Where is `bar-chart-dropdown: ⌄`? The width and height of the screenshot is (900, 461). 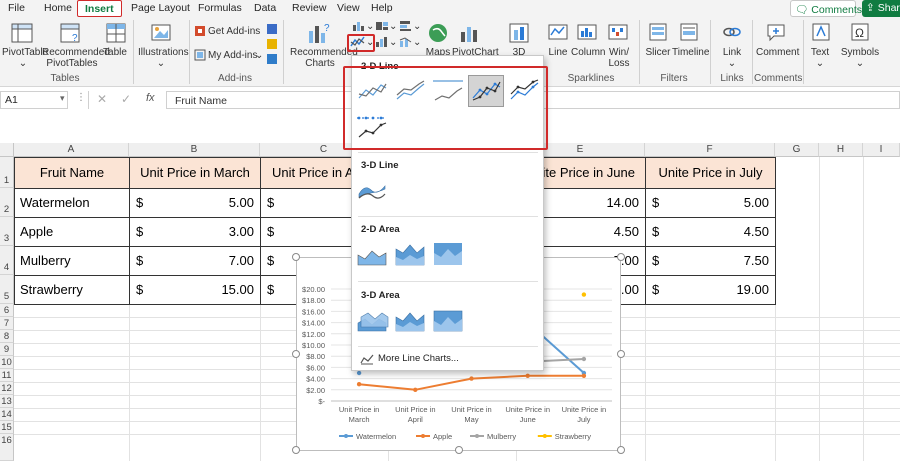
bar-chart-dropdown: ⌄ is located at coordinates (417, 26).